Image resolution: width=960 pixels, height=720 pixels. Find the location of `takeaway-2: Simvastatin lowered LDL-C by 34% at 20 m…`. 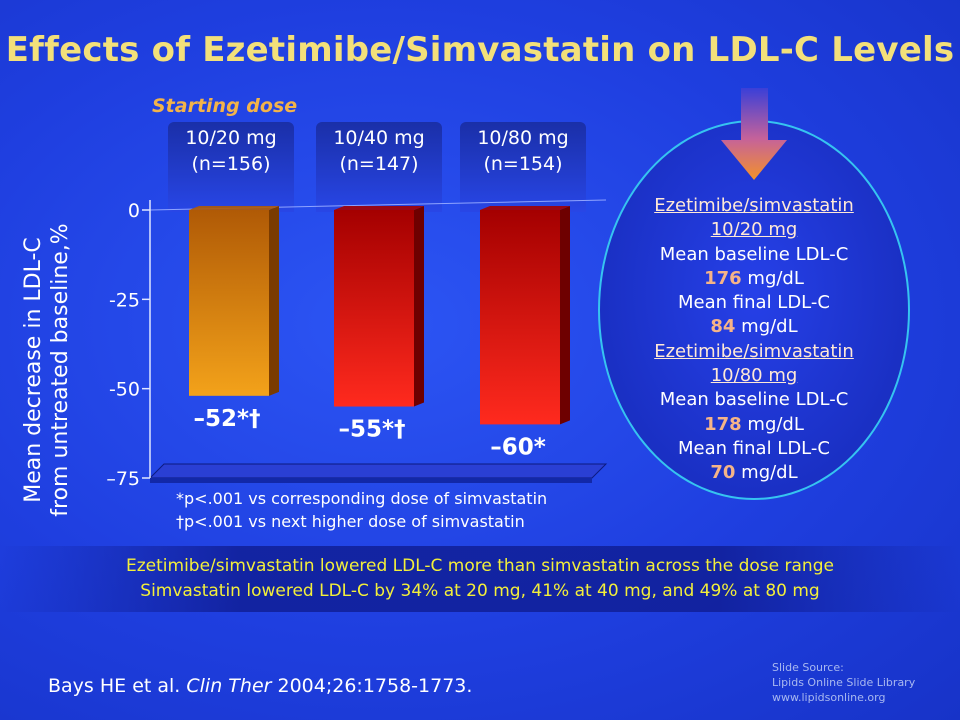

takeaway-2: Simvastatin lowered LDL-C by 34% at 20 m… is located at coordinates (480, 591).